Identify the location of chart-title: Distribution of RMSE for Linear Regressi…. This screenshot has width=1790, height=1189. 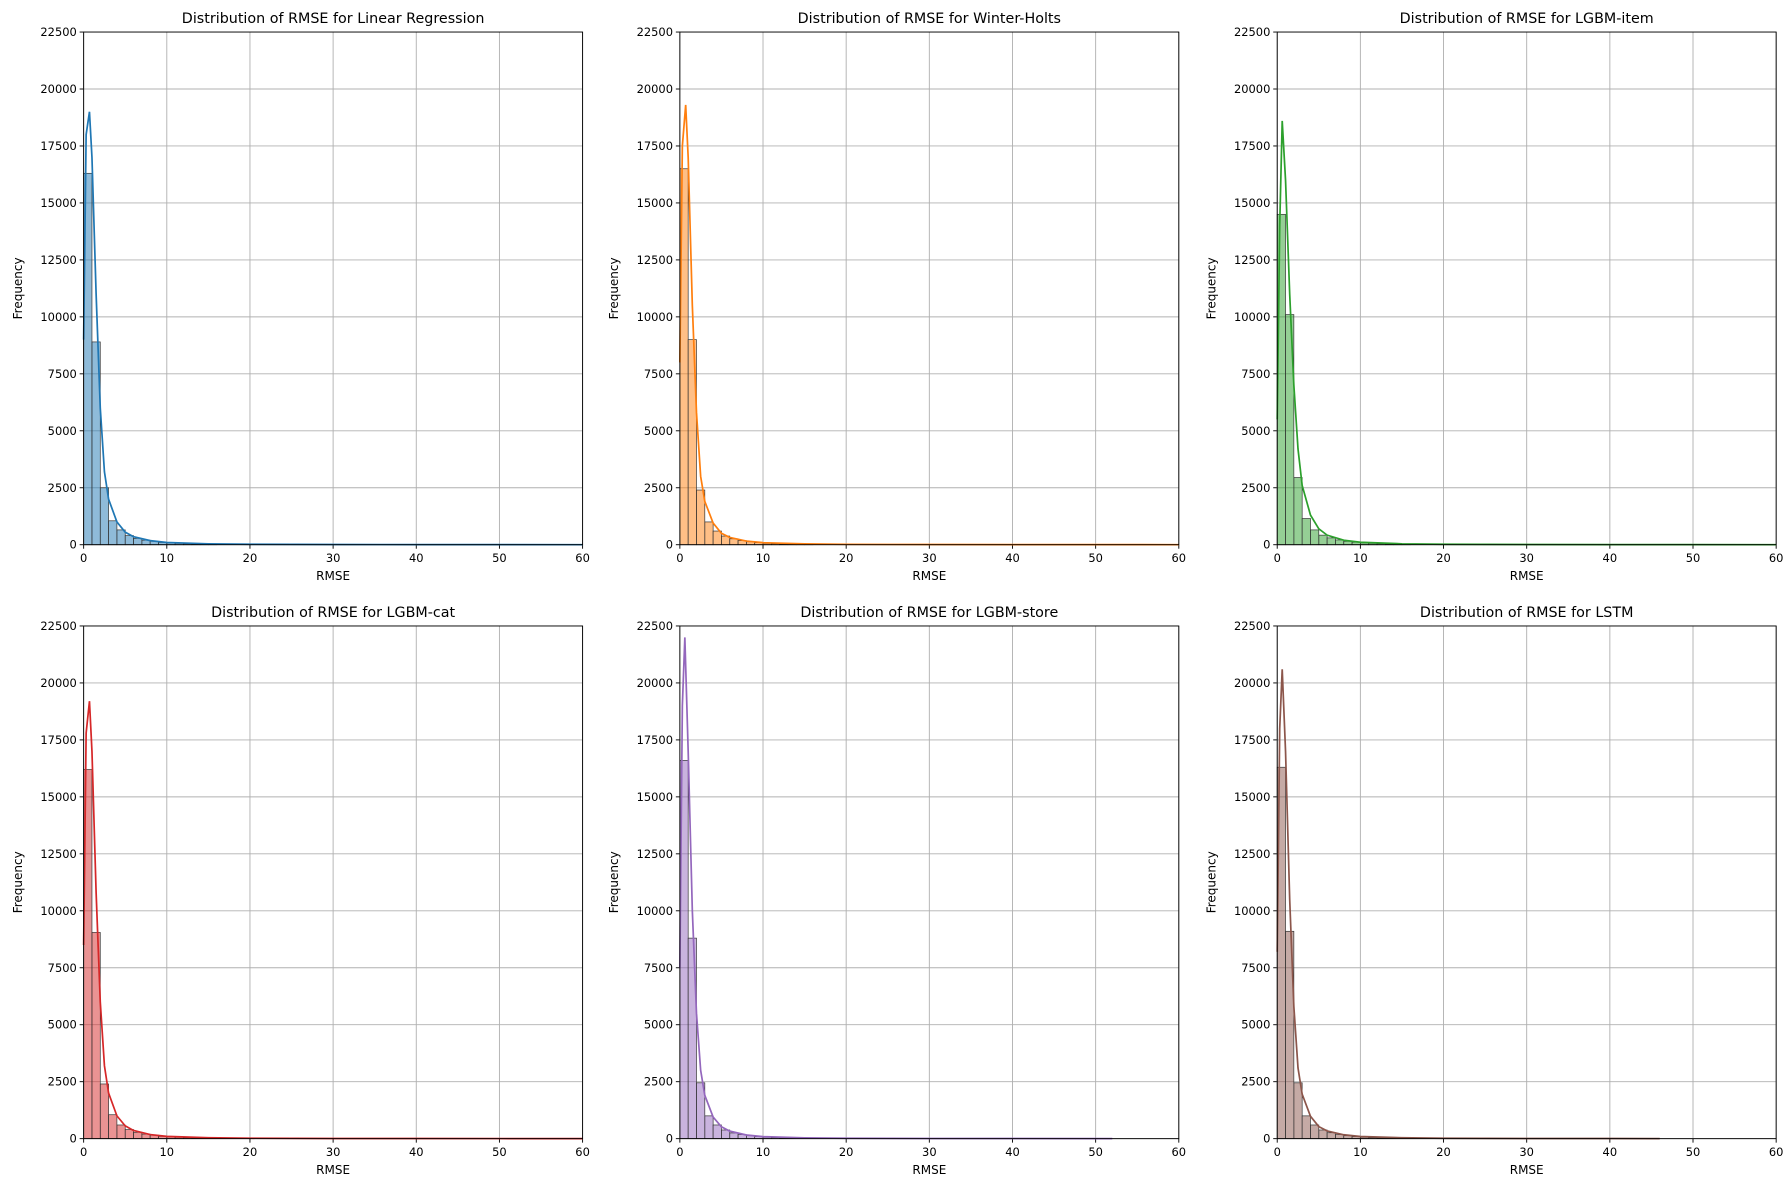
(333, 19).